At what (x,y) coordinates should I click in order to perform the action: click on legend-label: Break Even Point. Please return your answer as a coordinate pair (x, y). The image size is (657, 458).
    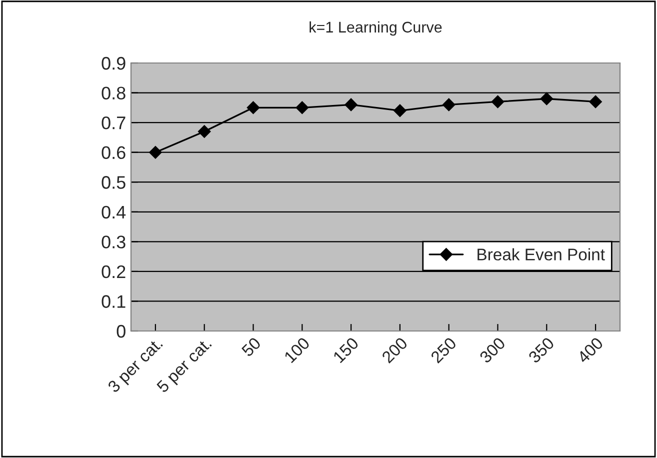
    Looking at the image, I should click on (541, 254).